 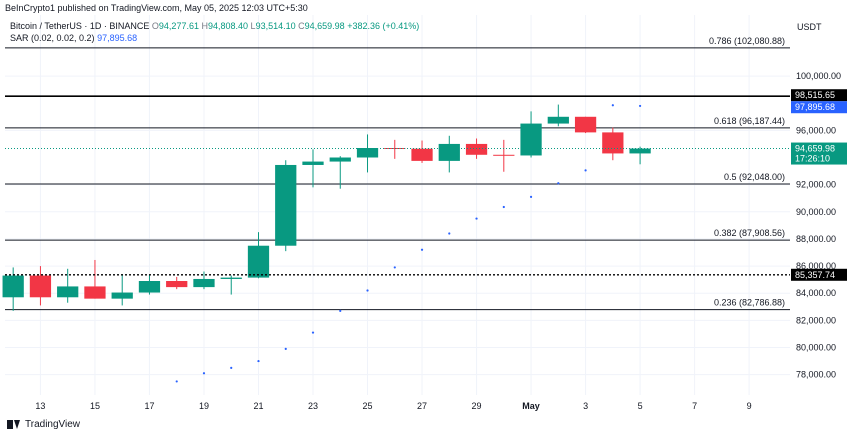 What do you see at coordinates (816, 239) in the screenshot?
I see `y-tick-label: 88,000.00` at bounding box center [816, 239].